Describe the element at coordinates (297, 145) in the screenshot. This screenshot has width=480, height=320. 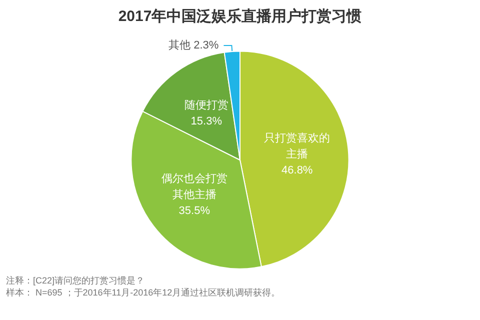
I see `slice-label: 只打赏喜欢的主播` at that location.